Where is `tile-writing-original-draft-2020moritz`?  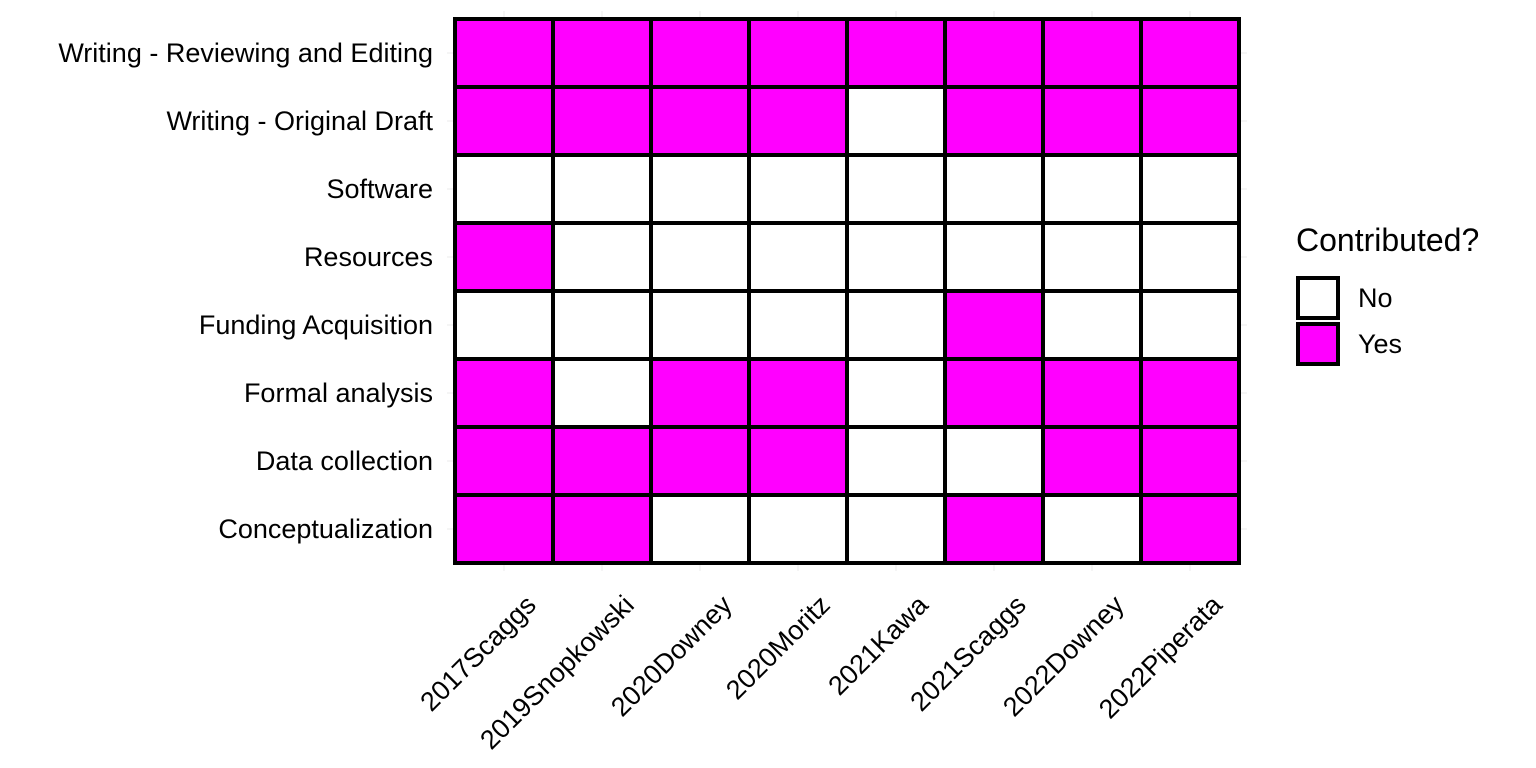
tile-writing-original-draft-2020moritz is located at coordinates (798, 121).